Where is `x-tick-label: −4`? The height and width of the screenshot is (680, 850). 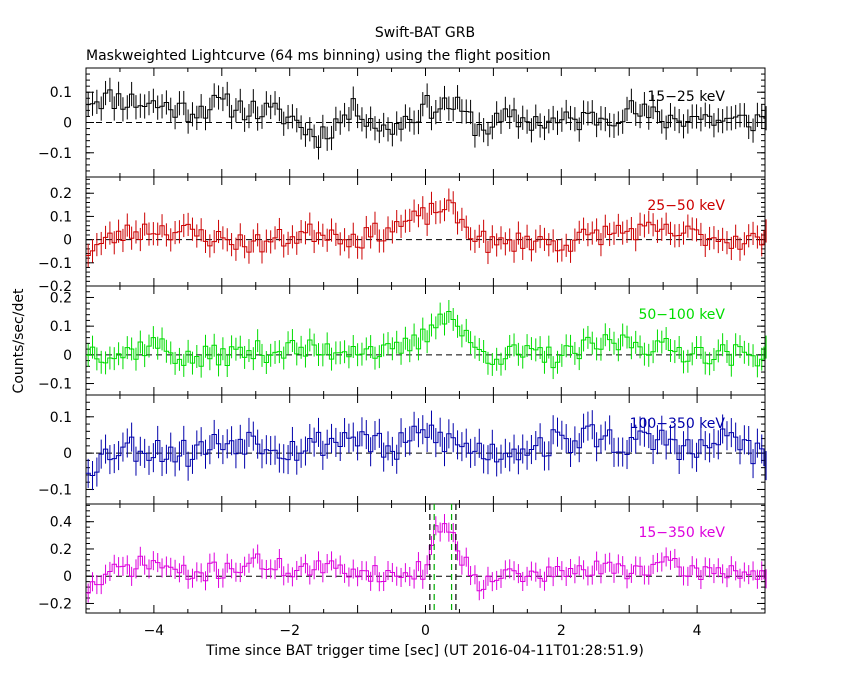
x-tick-label: −4 is located at coordinates (154, 631).